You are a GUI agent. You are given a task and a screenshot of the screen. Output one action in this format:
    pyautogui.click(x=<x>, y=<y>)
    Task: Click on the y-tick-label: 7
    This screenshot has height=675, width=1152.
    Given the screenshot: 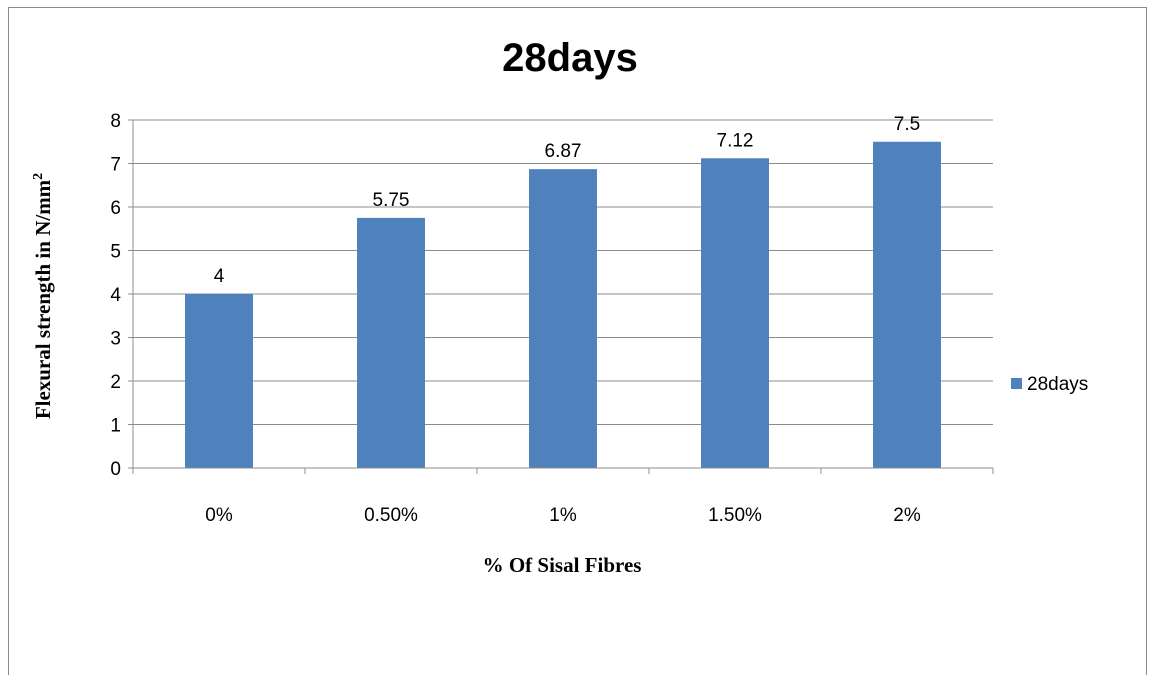 What is the action you would take?
    pyautogui.click(x=115, y=165)
    